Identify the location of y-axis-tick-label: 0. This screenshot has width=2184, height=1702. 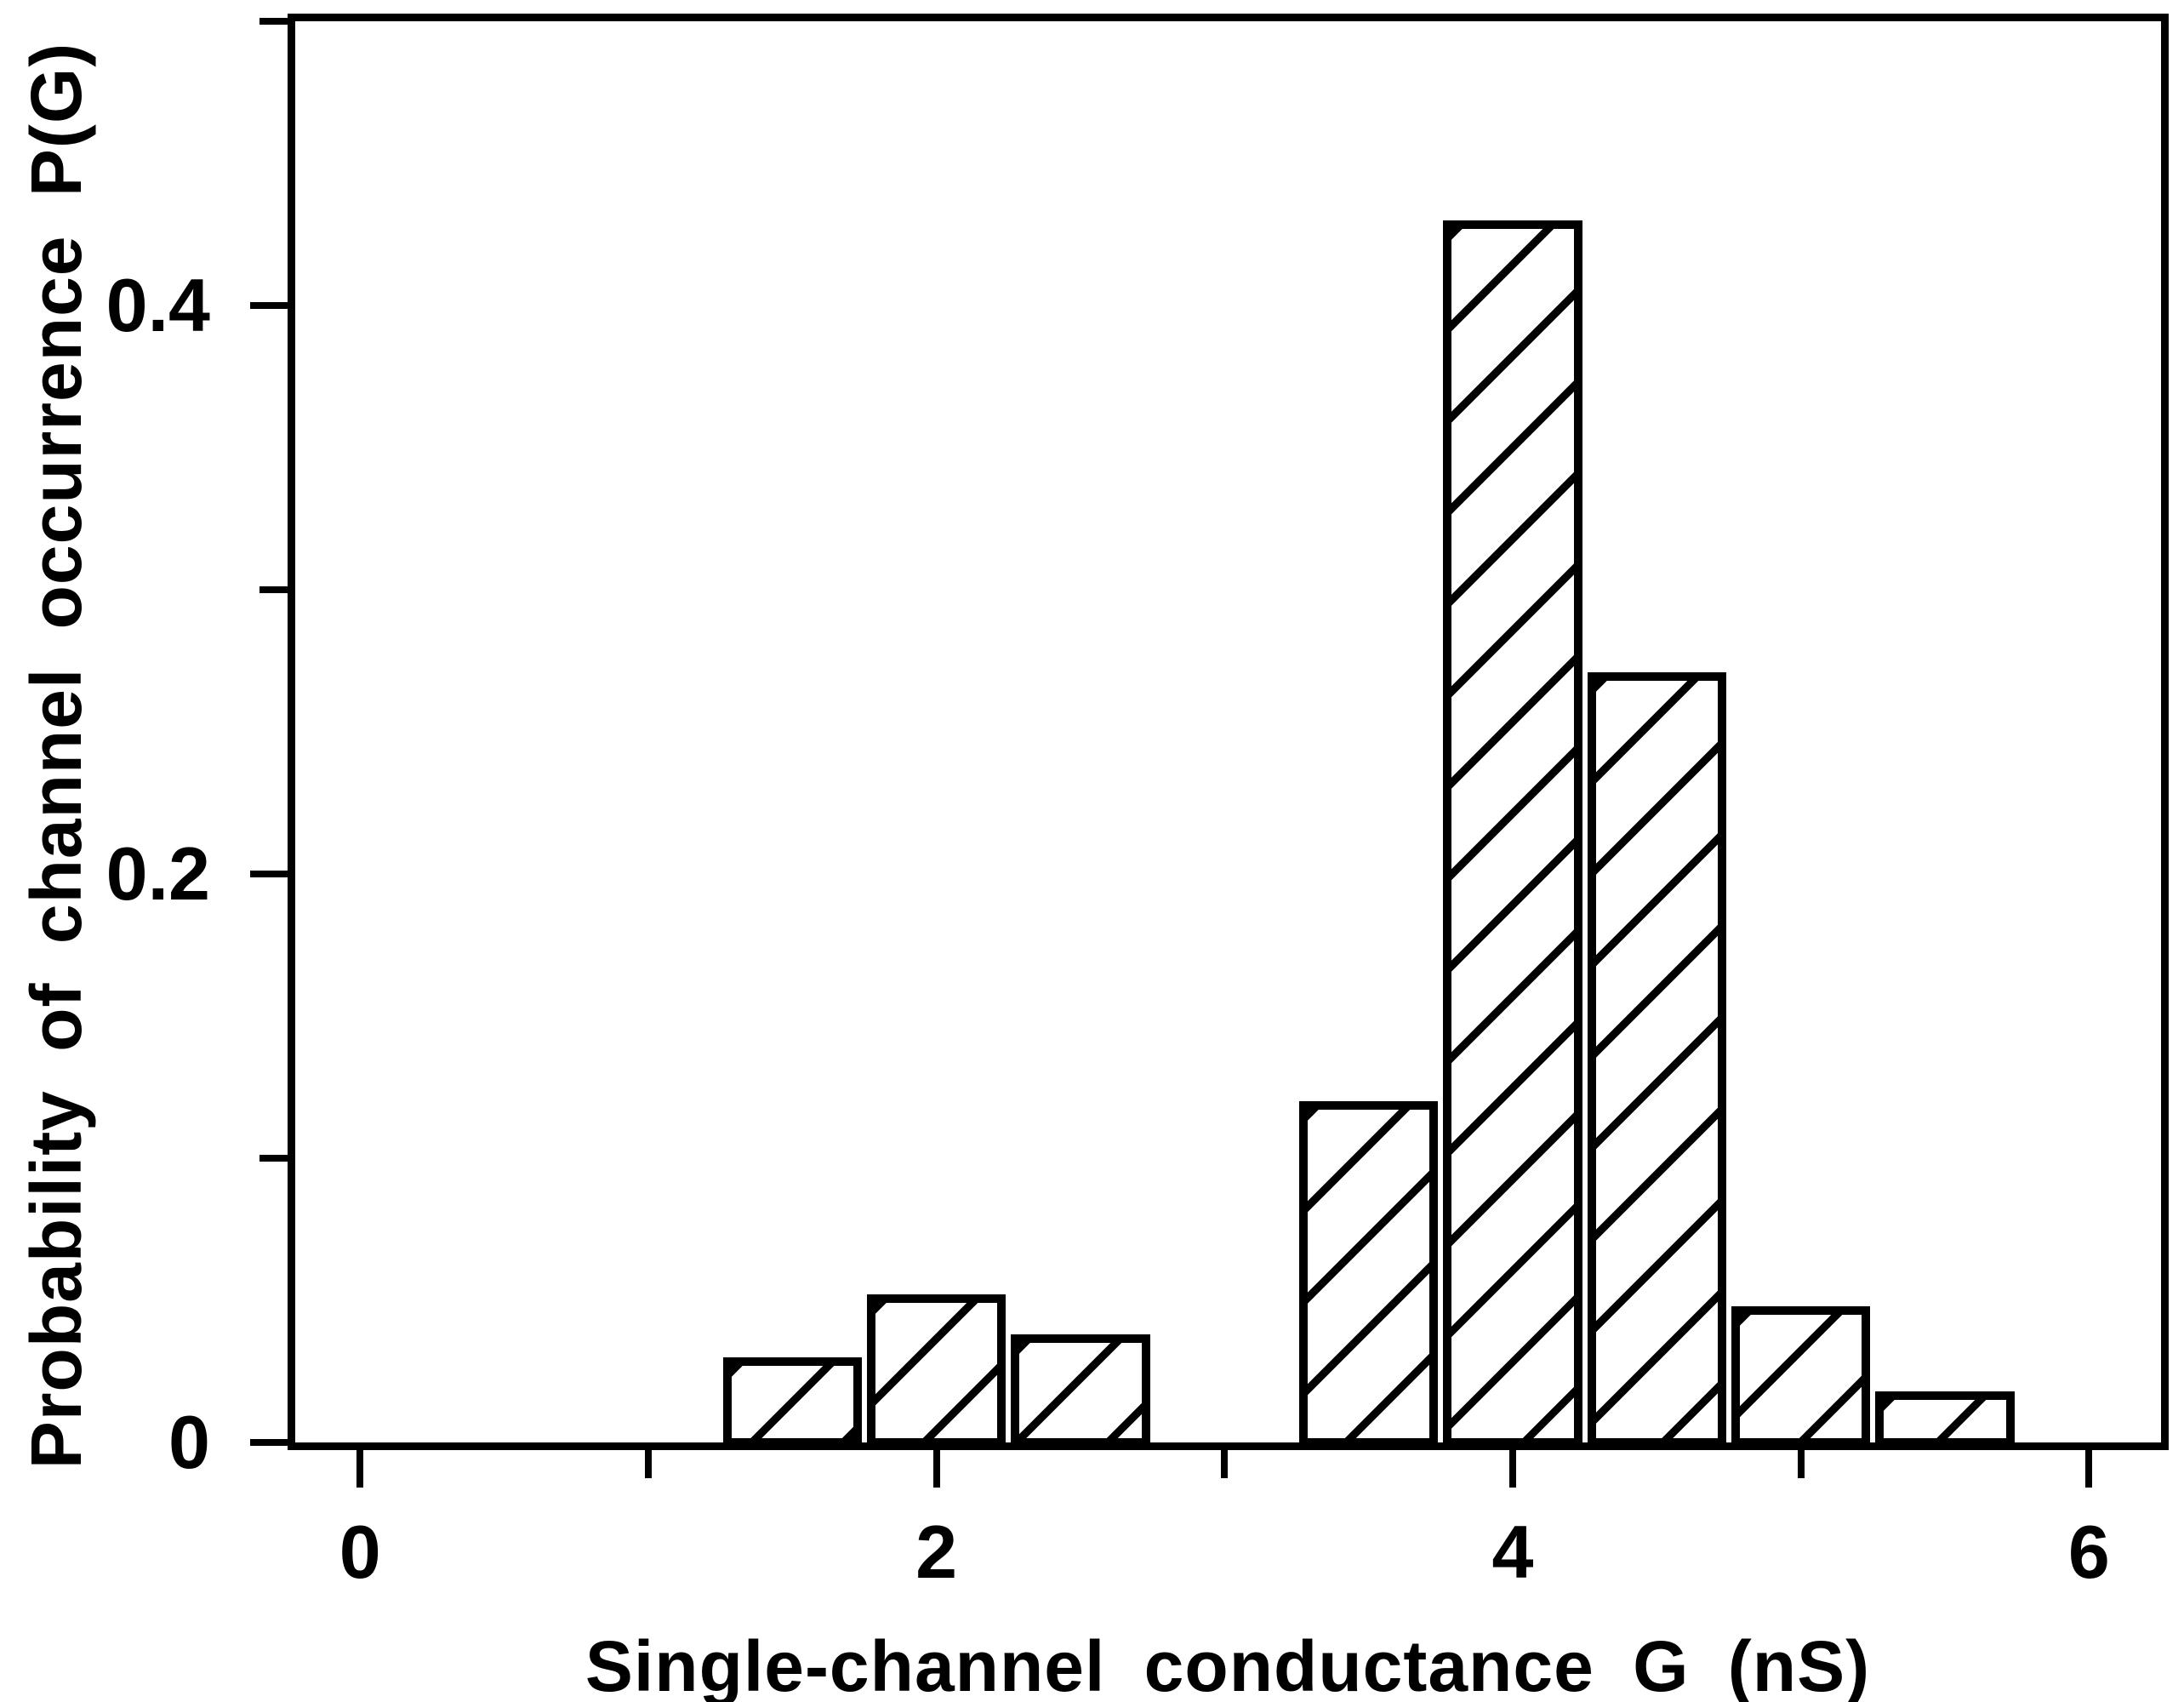
(189, 1442).